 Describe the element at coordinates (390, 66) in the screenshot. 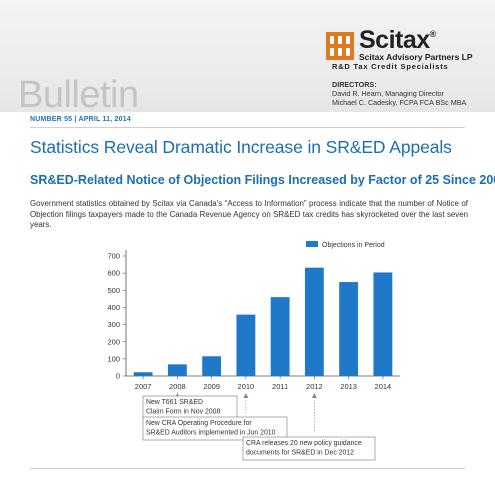

I see `company-tagline: R&D Tax Credit Specialists` at that location.